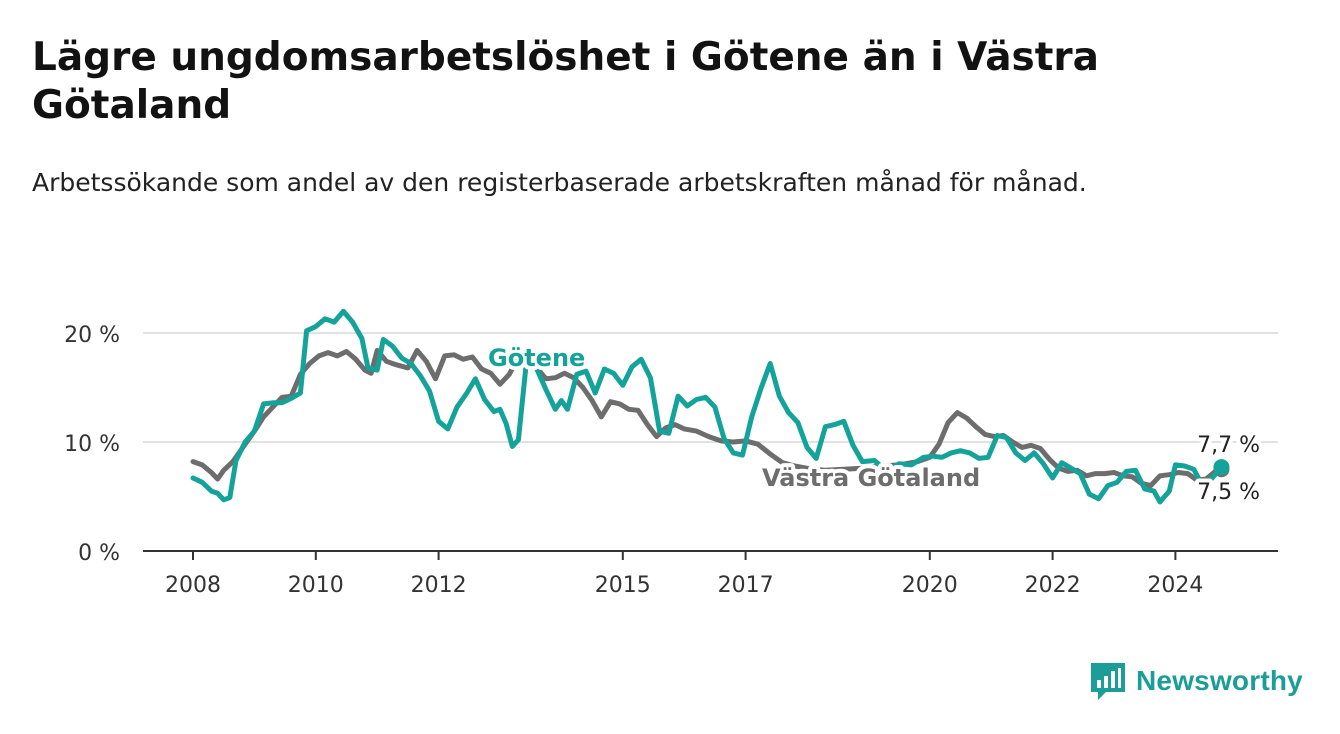 The width and height of the screenshot is (1340, 734). Describe the element at coordinates (92, 335) in the screenshot. I see `y-tick-label: 20 %` at that location.